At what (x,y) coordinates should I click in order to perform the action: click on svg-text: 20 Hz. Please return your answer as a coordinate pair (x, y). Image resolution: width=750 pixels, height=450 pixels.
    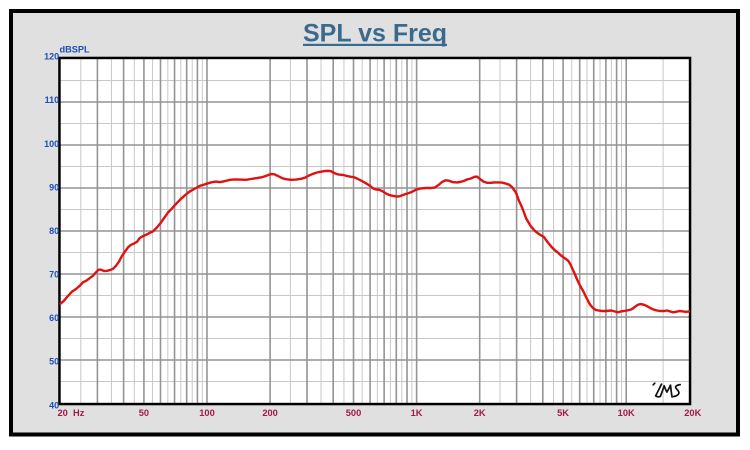
    Looking at the image, I should click on (71, 413).